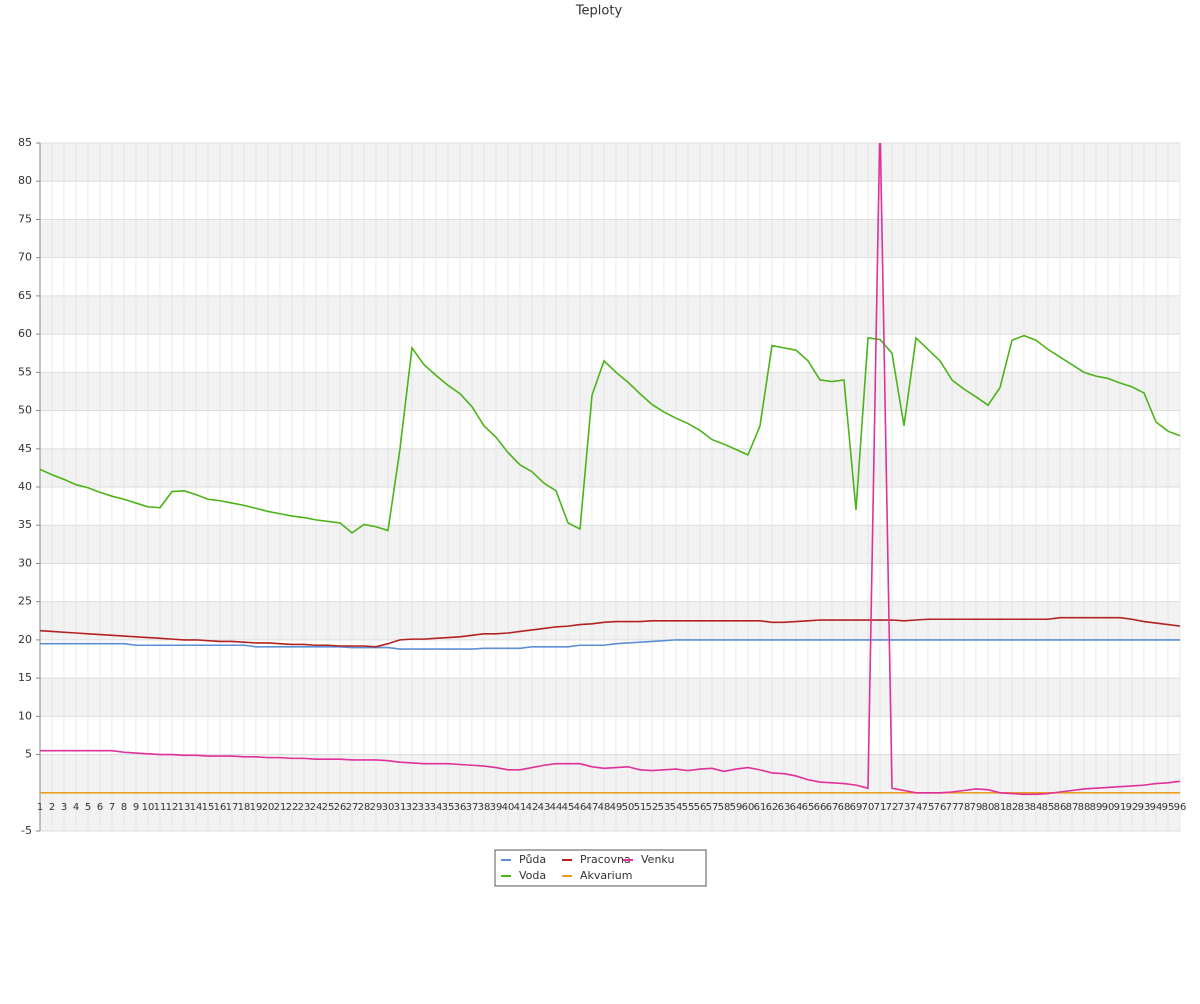  What do you see at coordinates (496, 807) in the screenshot?
I see `x-tick-label: 39` at bounding box center [496, 807].